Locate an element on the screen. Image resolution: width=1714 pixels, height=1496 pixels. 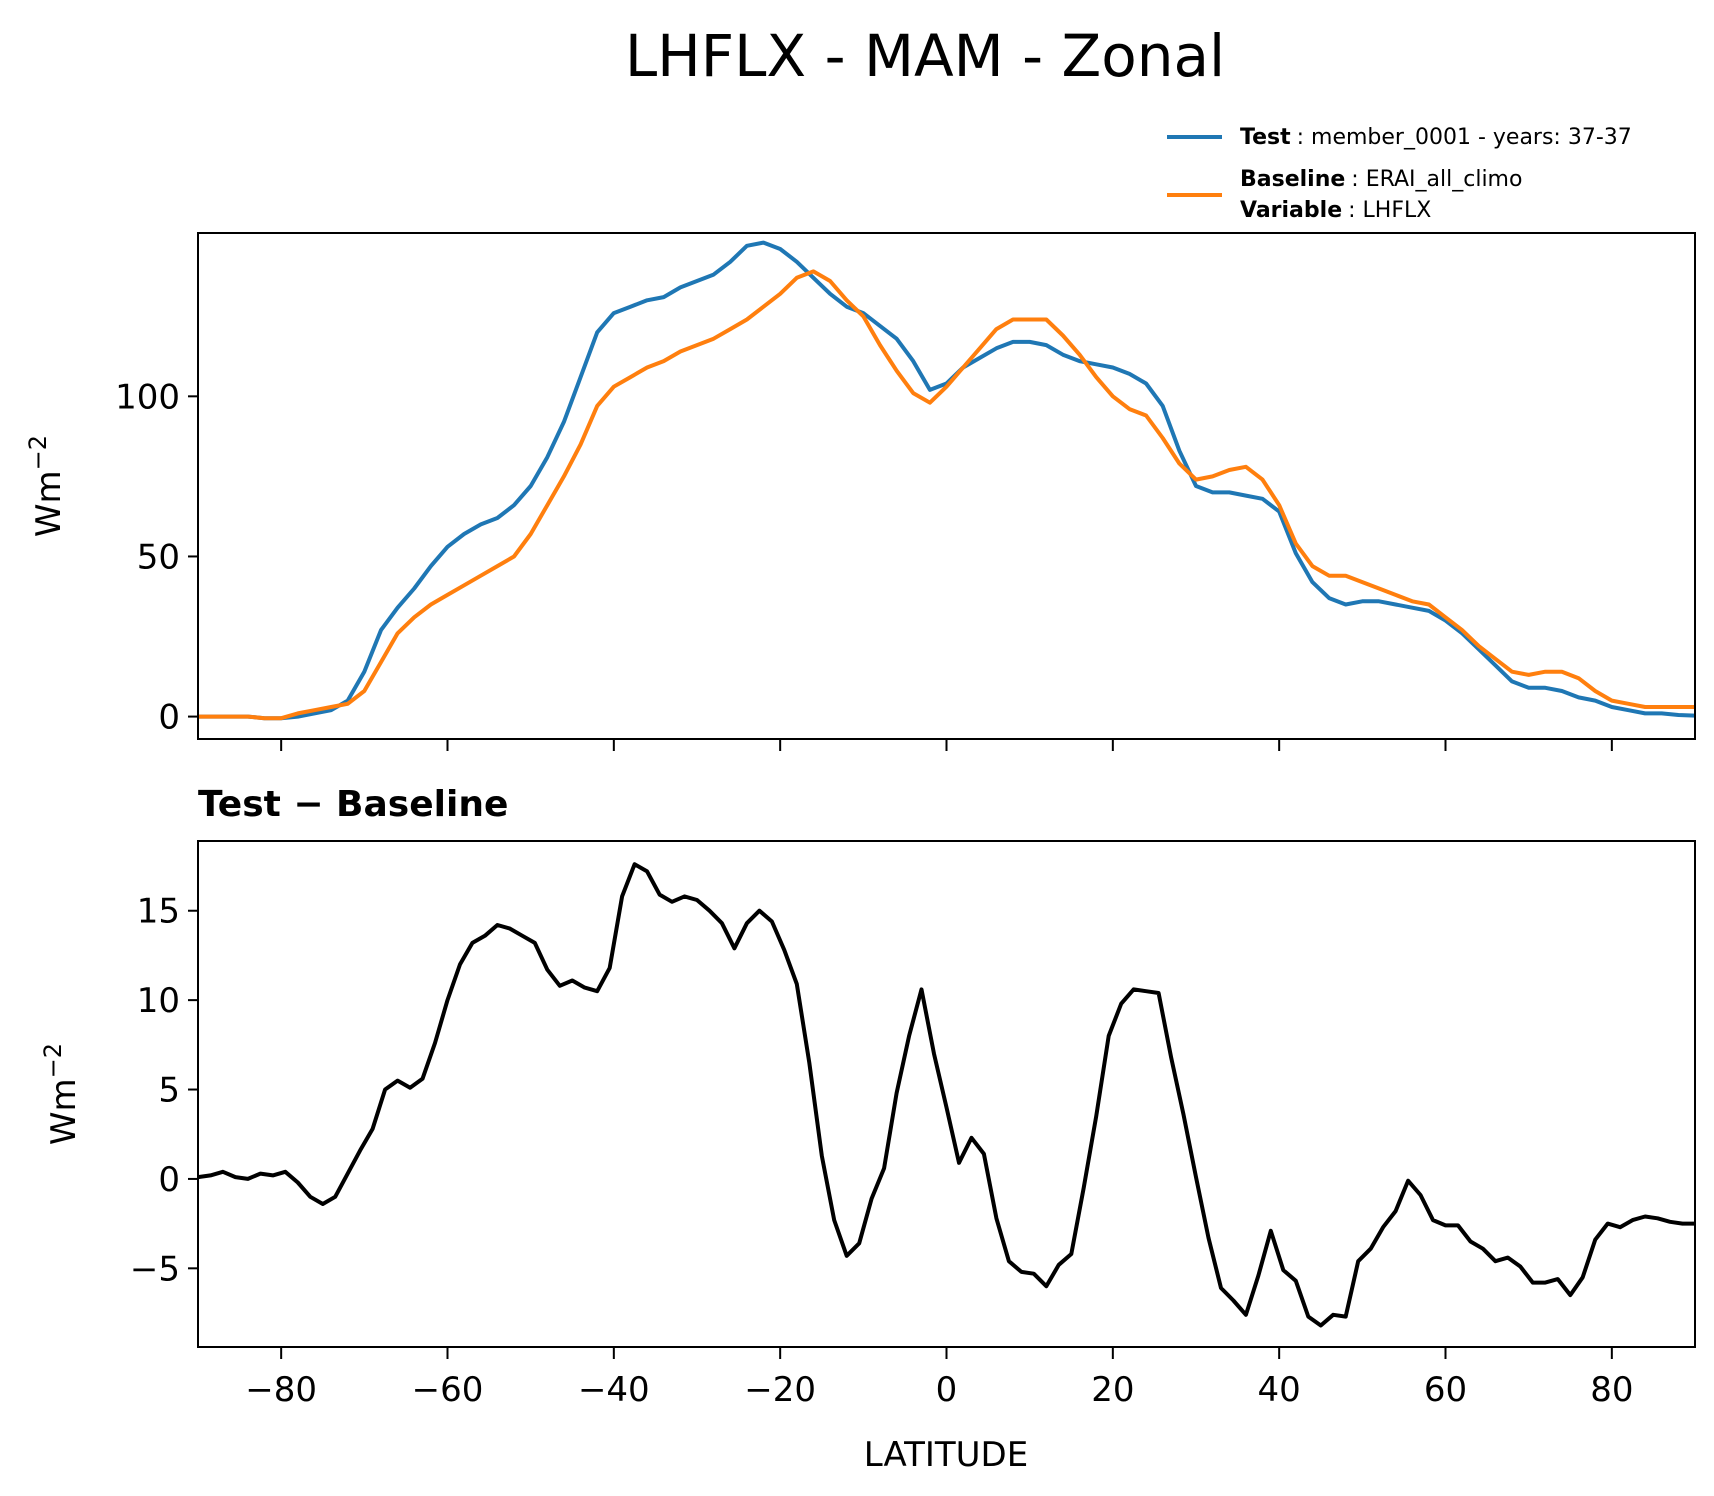
legend-entry-test: Test: member_0001 - years: 37-37 is located at coordinates (1436, 137).